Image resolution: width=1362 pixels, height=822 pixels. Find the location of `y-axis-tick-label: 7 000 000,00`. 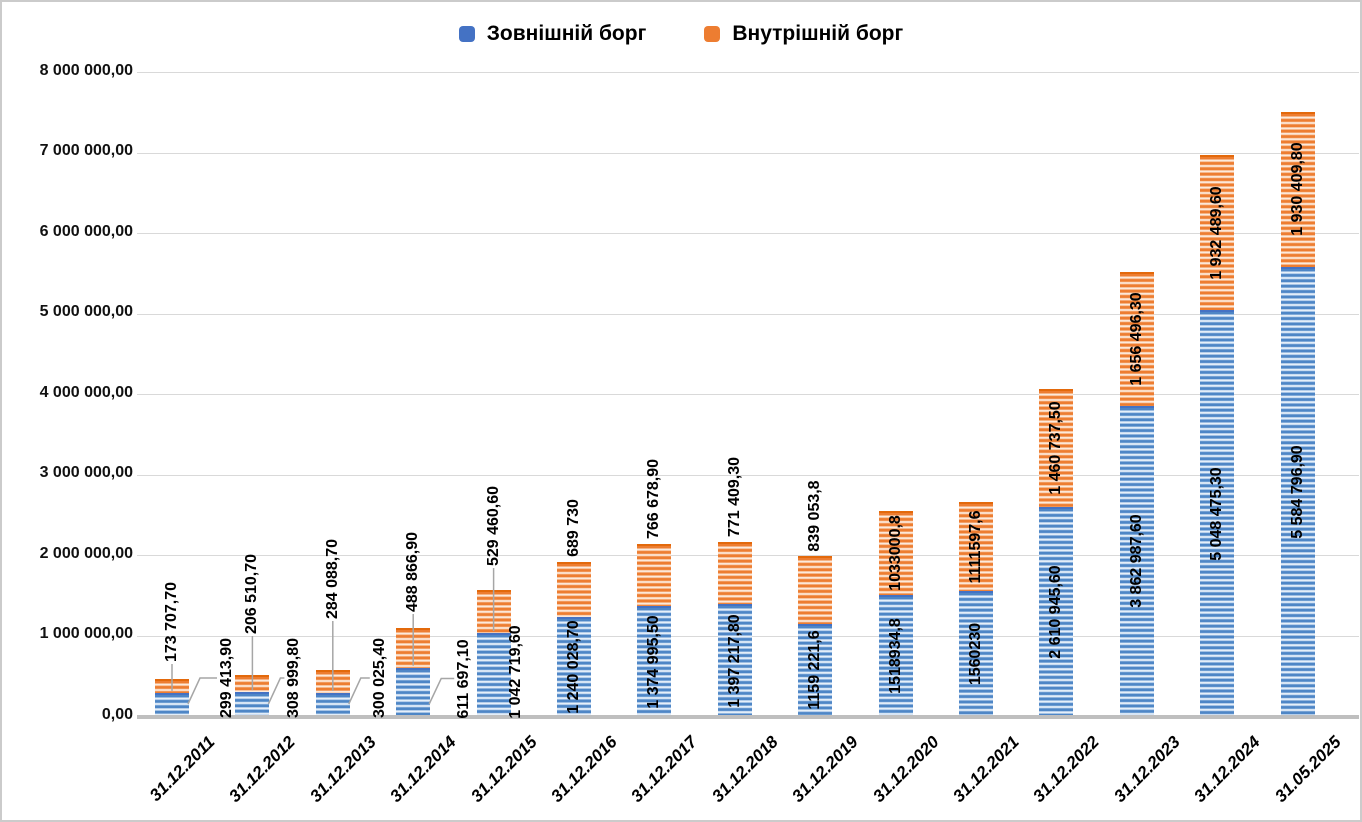

y-axis-tick-label: 7 000 000,00 is located at coordinates (86, 151).